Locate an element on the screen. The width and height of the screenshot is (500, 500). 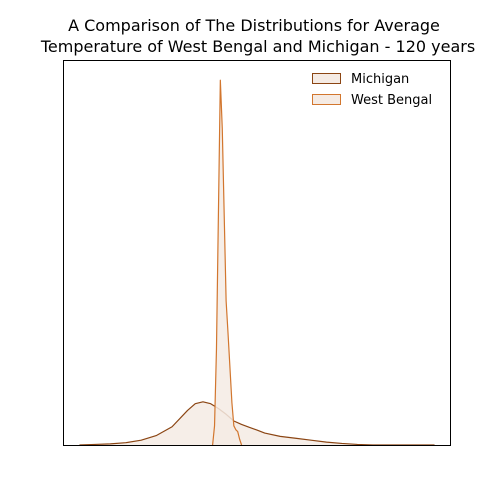
density-line-michigan is located at coordinates (257, 423).